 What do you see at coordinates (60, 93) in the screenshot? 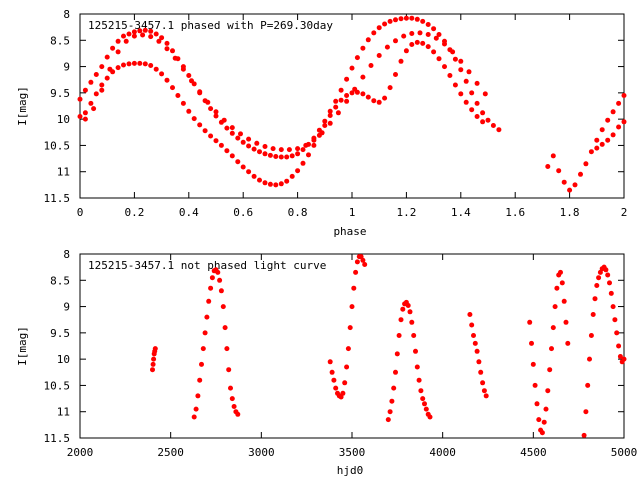
I see `phased-y-tick-label: 9.5` at bounding box center [60, 93].